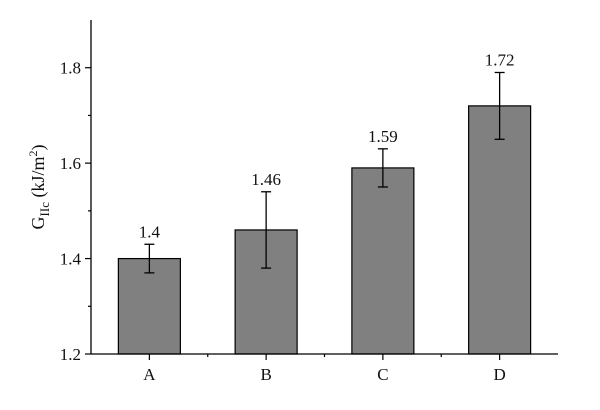 The width and height of the screenshot is (600, 410). What do you see at coordinates (499, 105) in the screenshot?
I see `error-bar-D` at bounding box center [499, 105].